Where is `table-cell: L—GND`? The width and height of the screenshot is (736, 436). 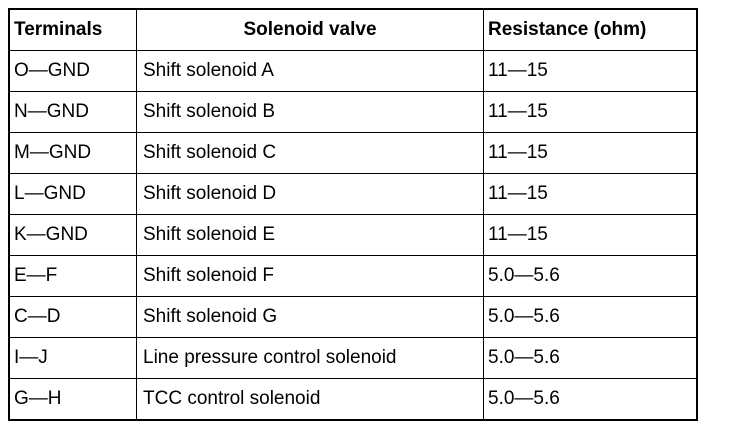
table-cell: L—GND is located at coordinates (72, 194).